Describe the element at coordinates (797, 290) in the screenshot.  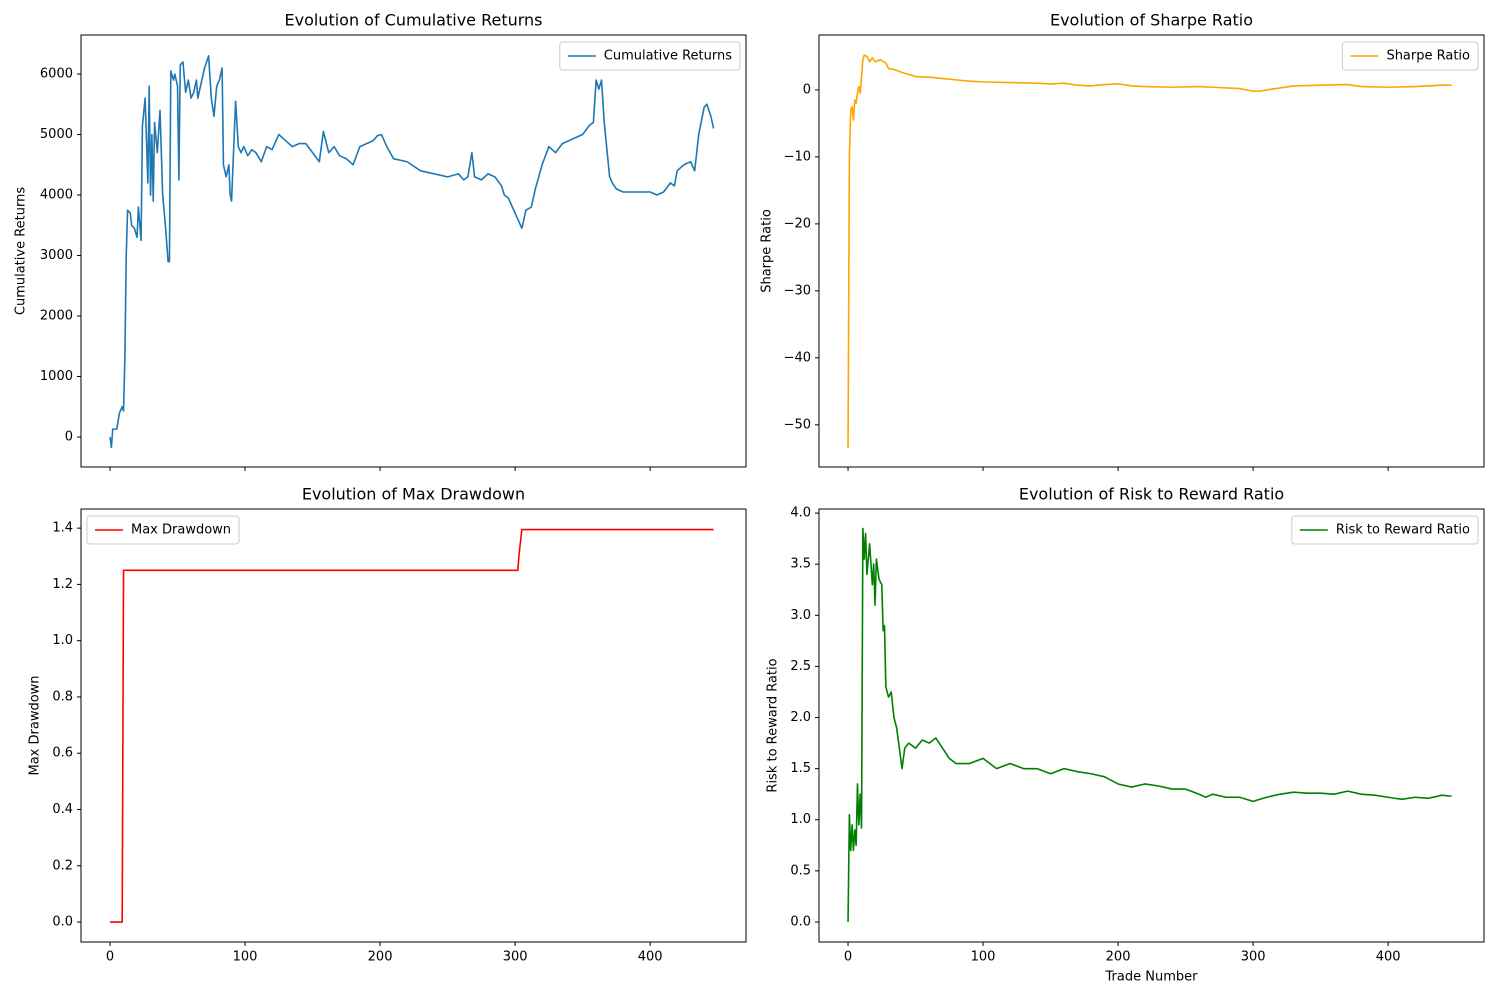
I see `y-tick-label: −30` at that location.